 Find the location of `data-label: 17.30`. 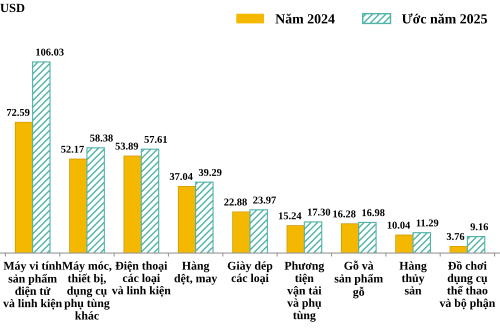

data-label: 17.30 is located at coordinates (319, 212).